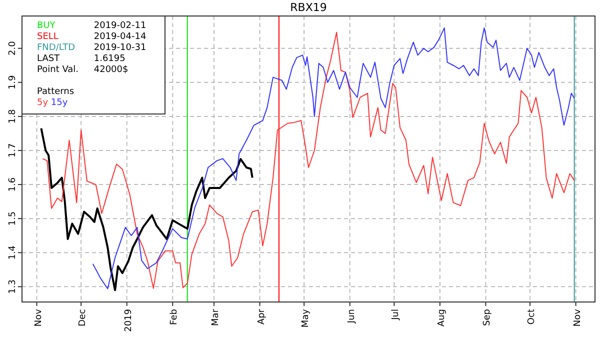 The height and width of the screenshot is (338, 600). Describe the element at coordinates (43, 103) in the screenshot. I see `text: 5y` at that location.